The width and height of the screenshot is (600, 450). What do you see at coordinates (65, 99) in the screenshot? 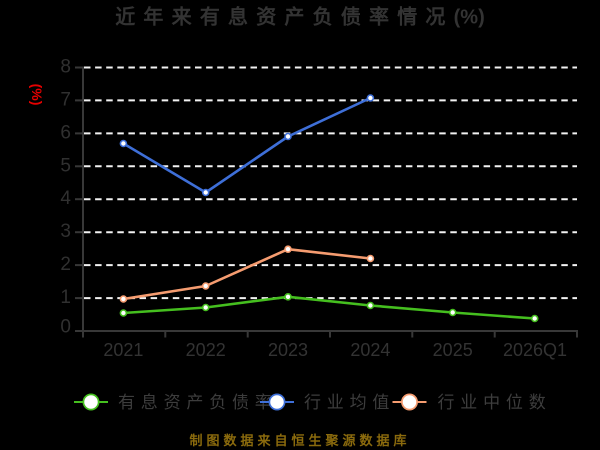
I see `svg-text: 7` at bounding box center [65, 99].